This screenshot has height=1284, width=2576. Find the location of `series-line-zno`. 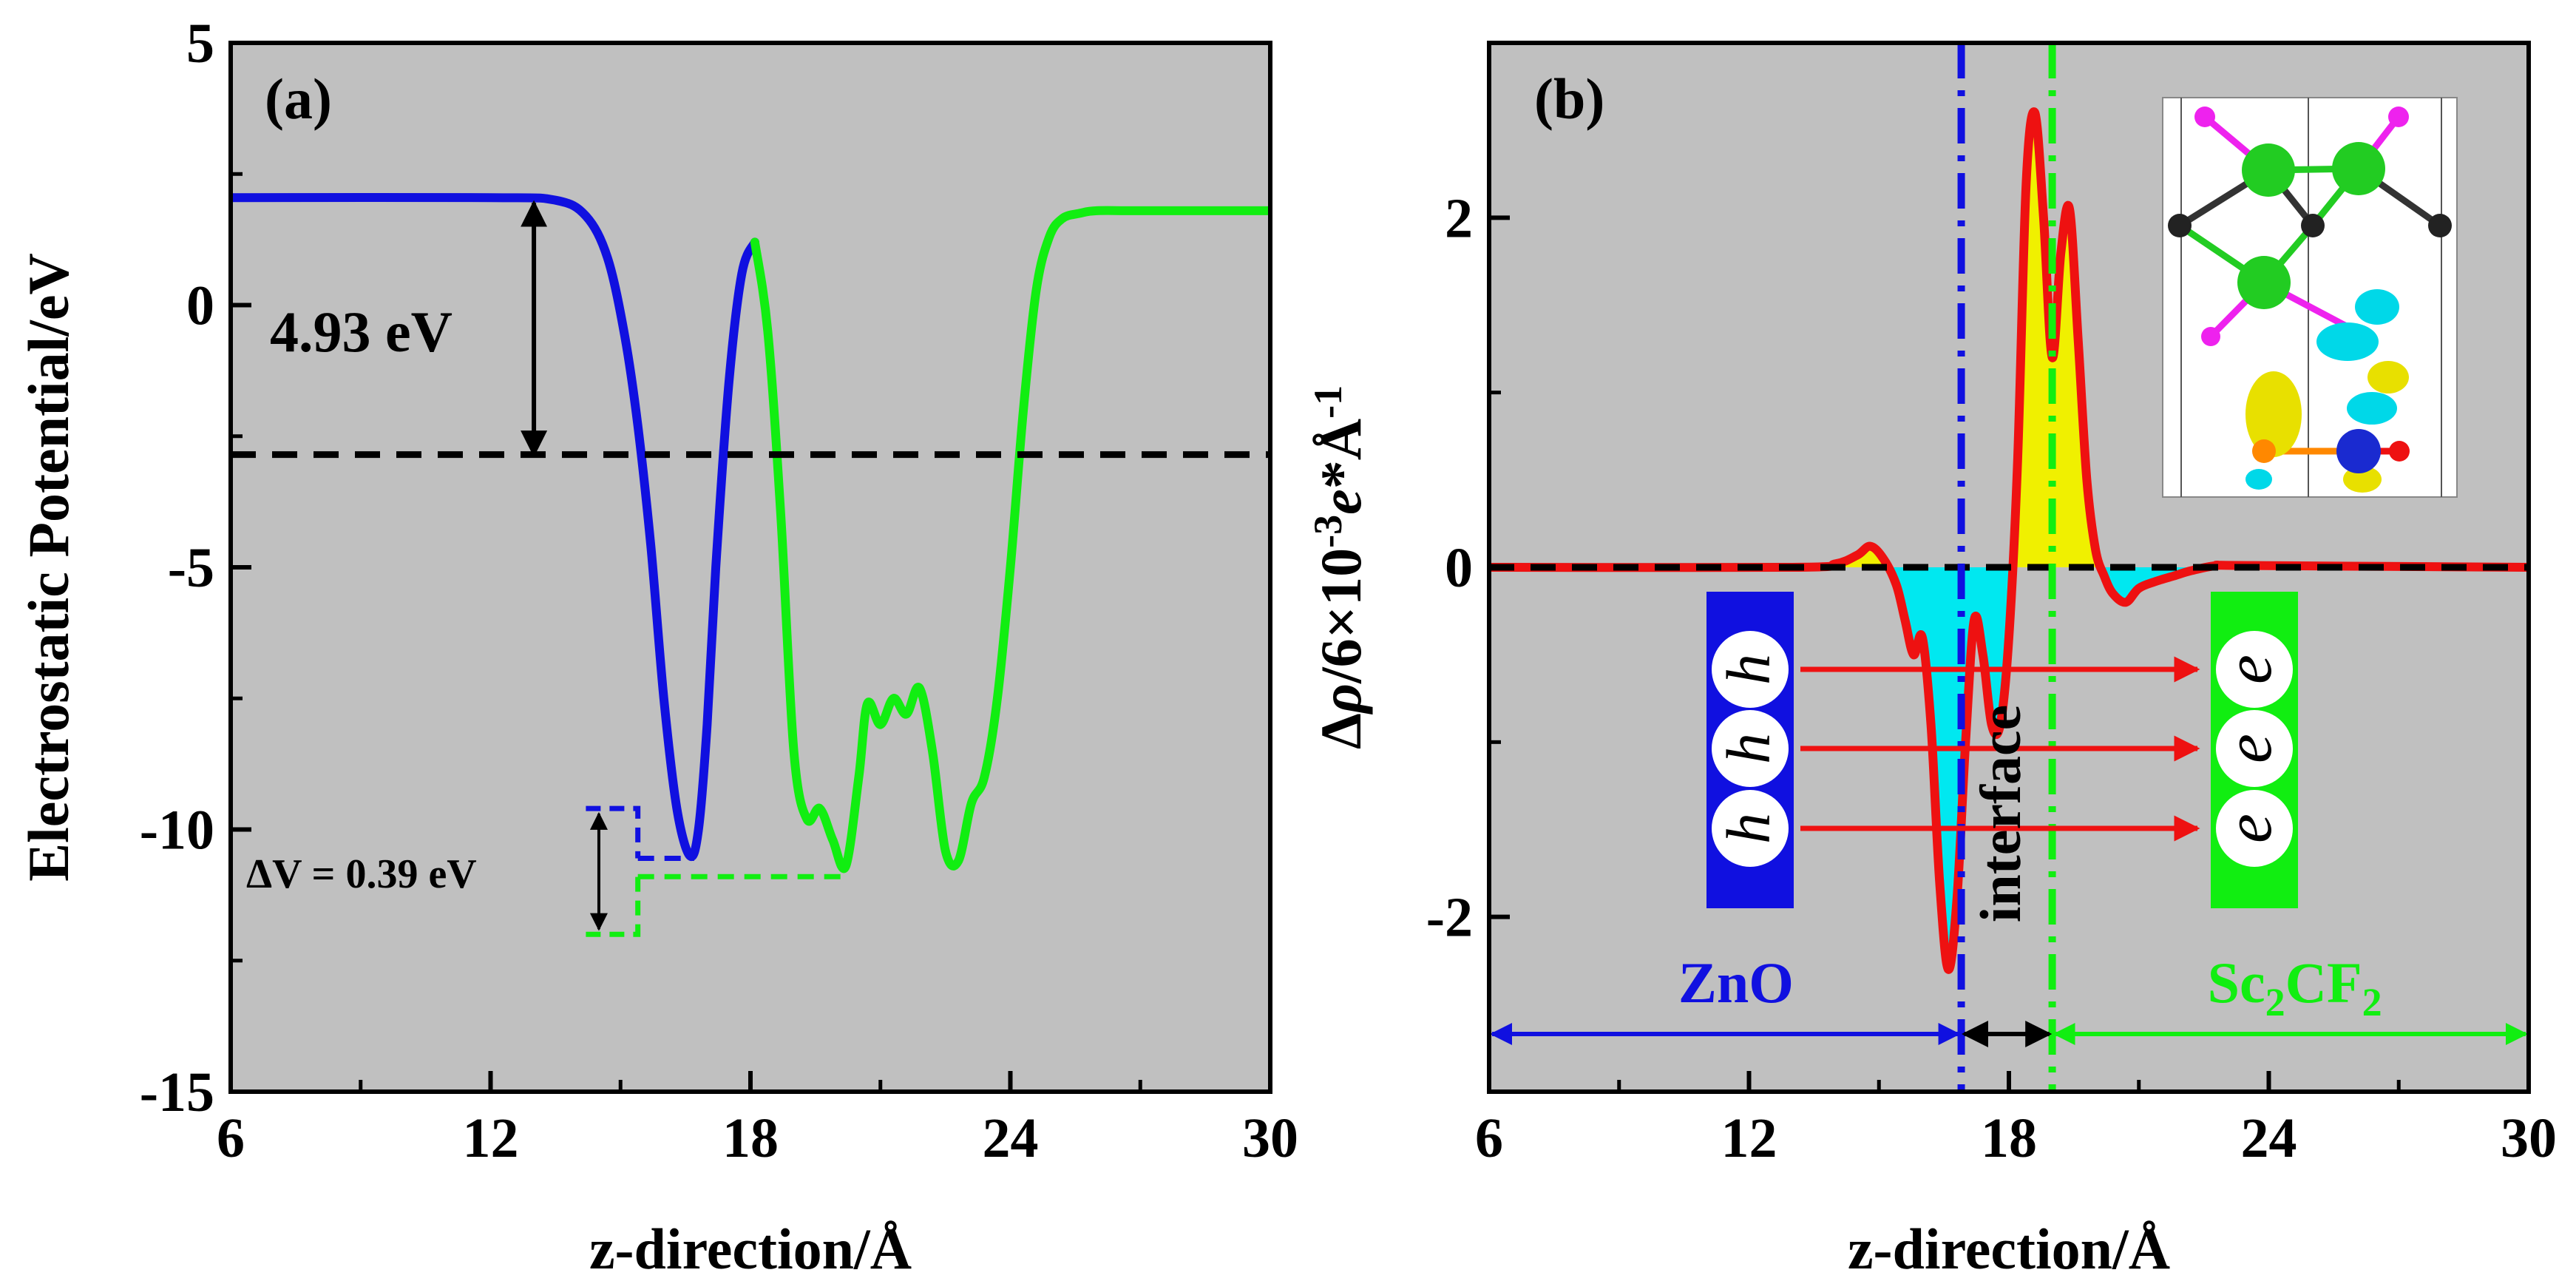

series-line-zno is located at coordinates (495, 527).